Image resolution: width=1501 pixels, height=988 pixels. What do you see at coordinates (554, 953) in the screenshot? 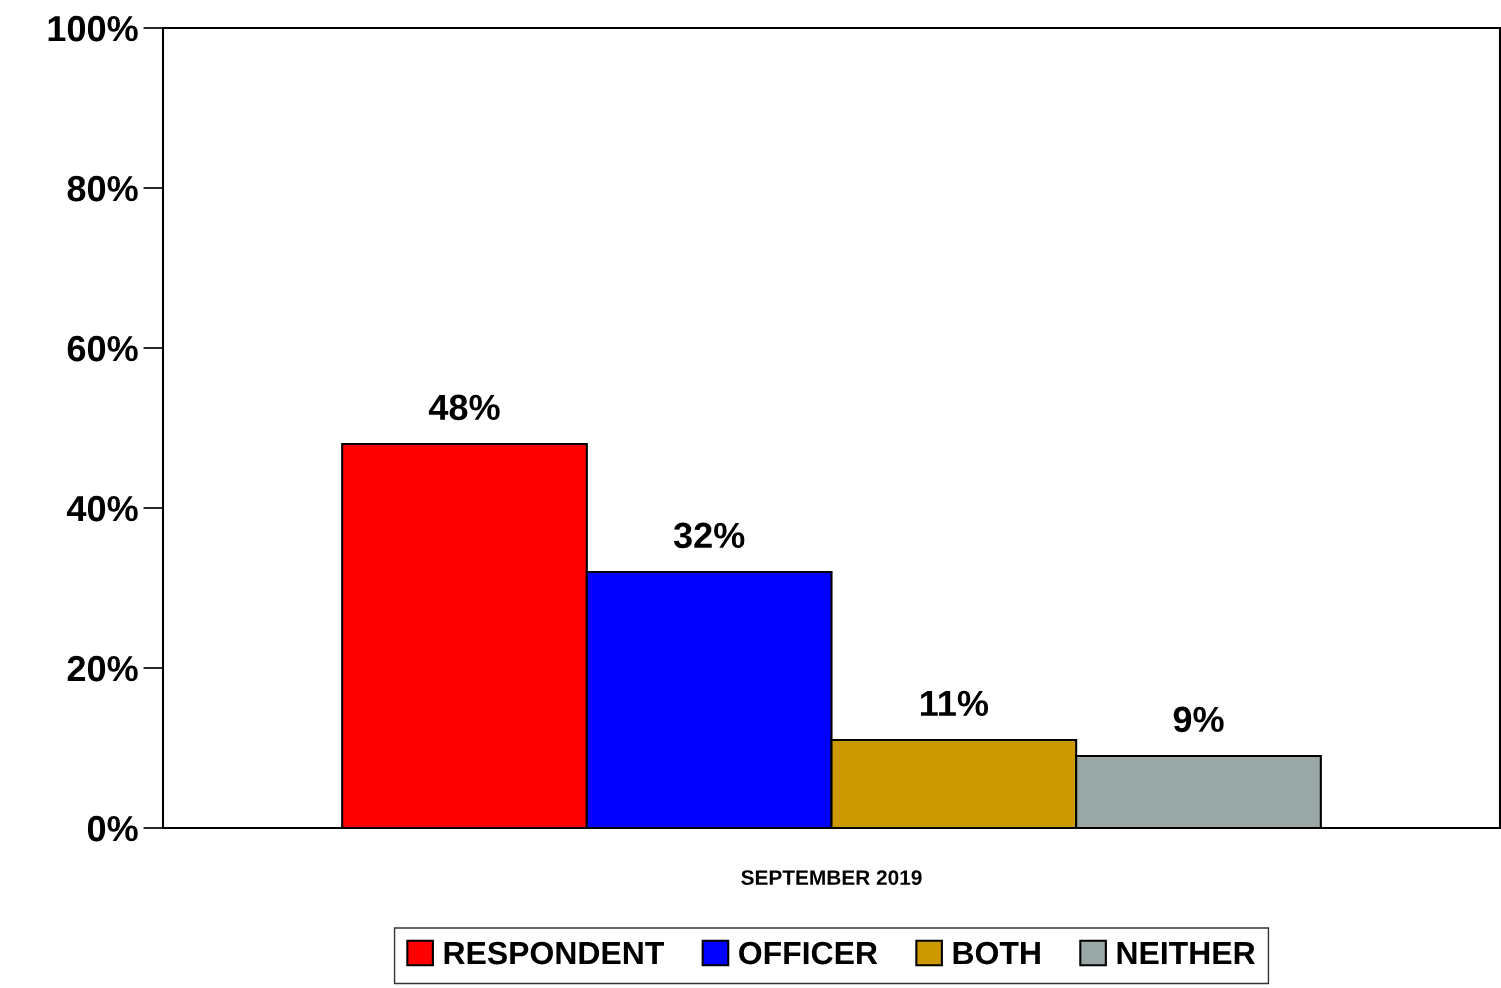
I see `legend-label: RESPONDENT` at bounding box center [554, 953].